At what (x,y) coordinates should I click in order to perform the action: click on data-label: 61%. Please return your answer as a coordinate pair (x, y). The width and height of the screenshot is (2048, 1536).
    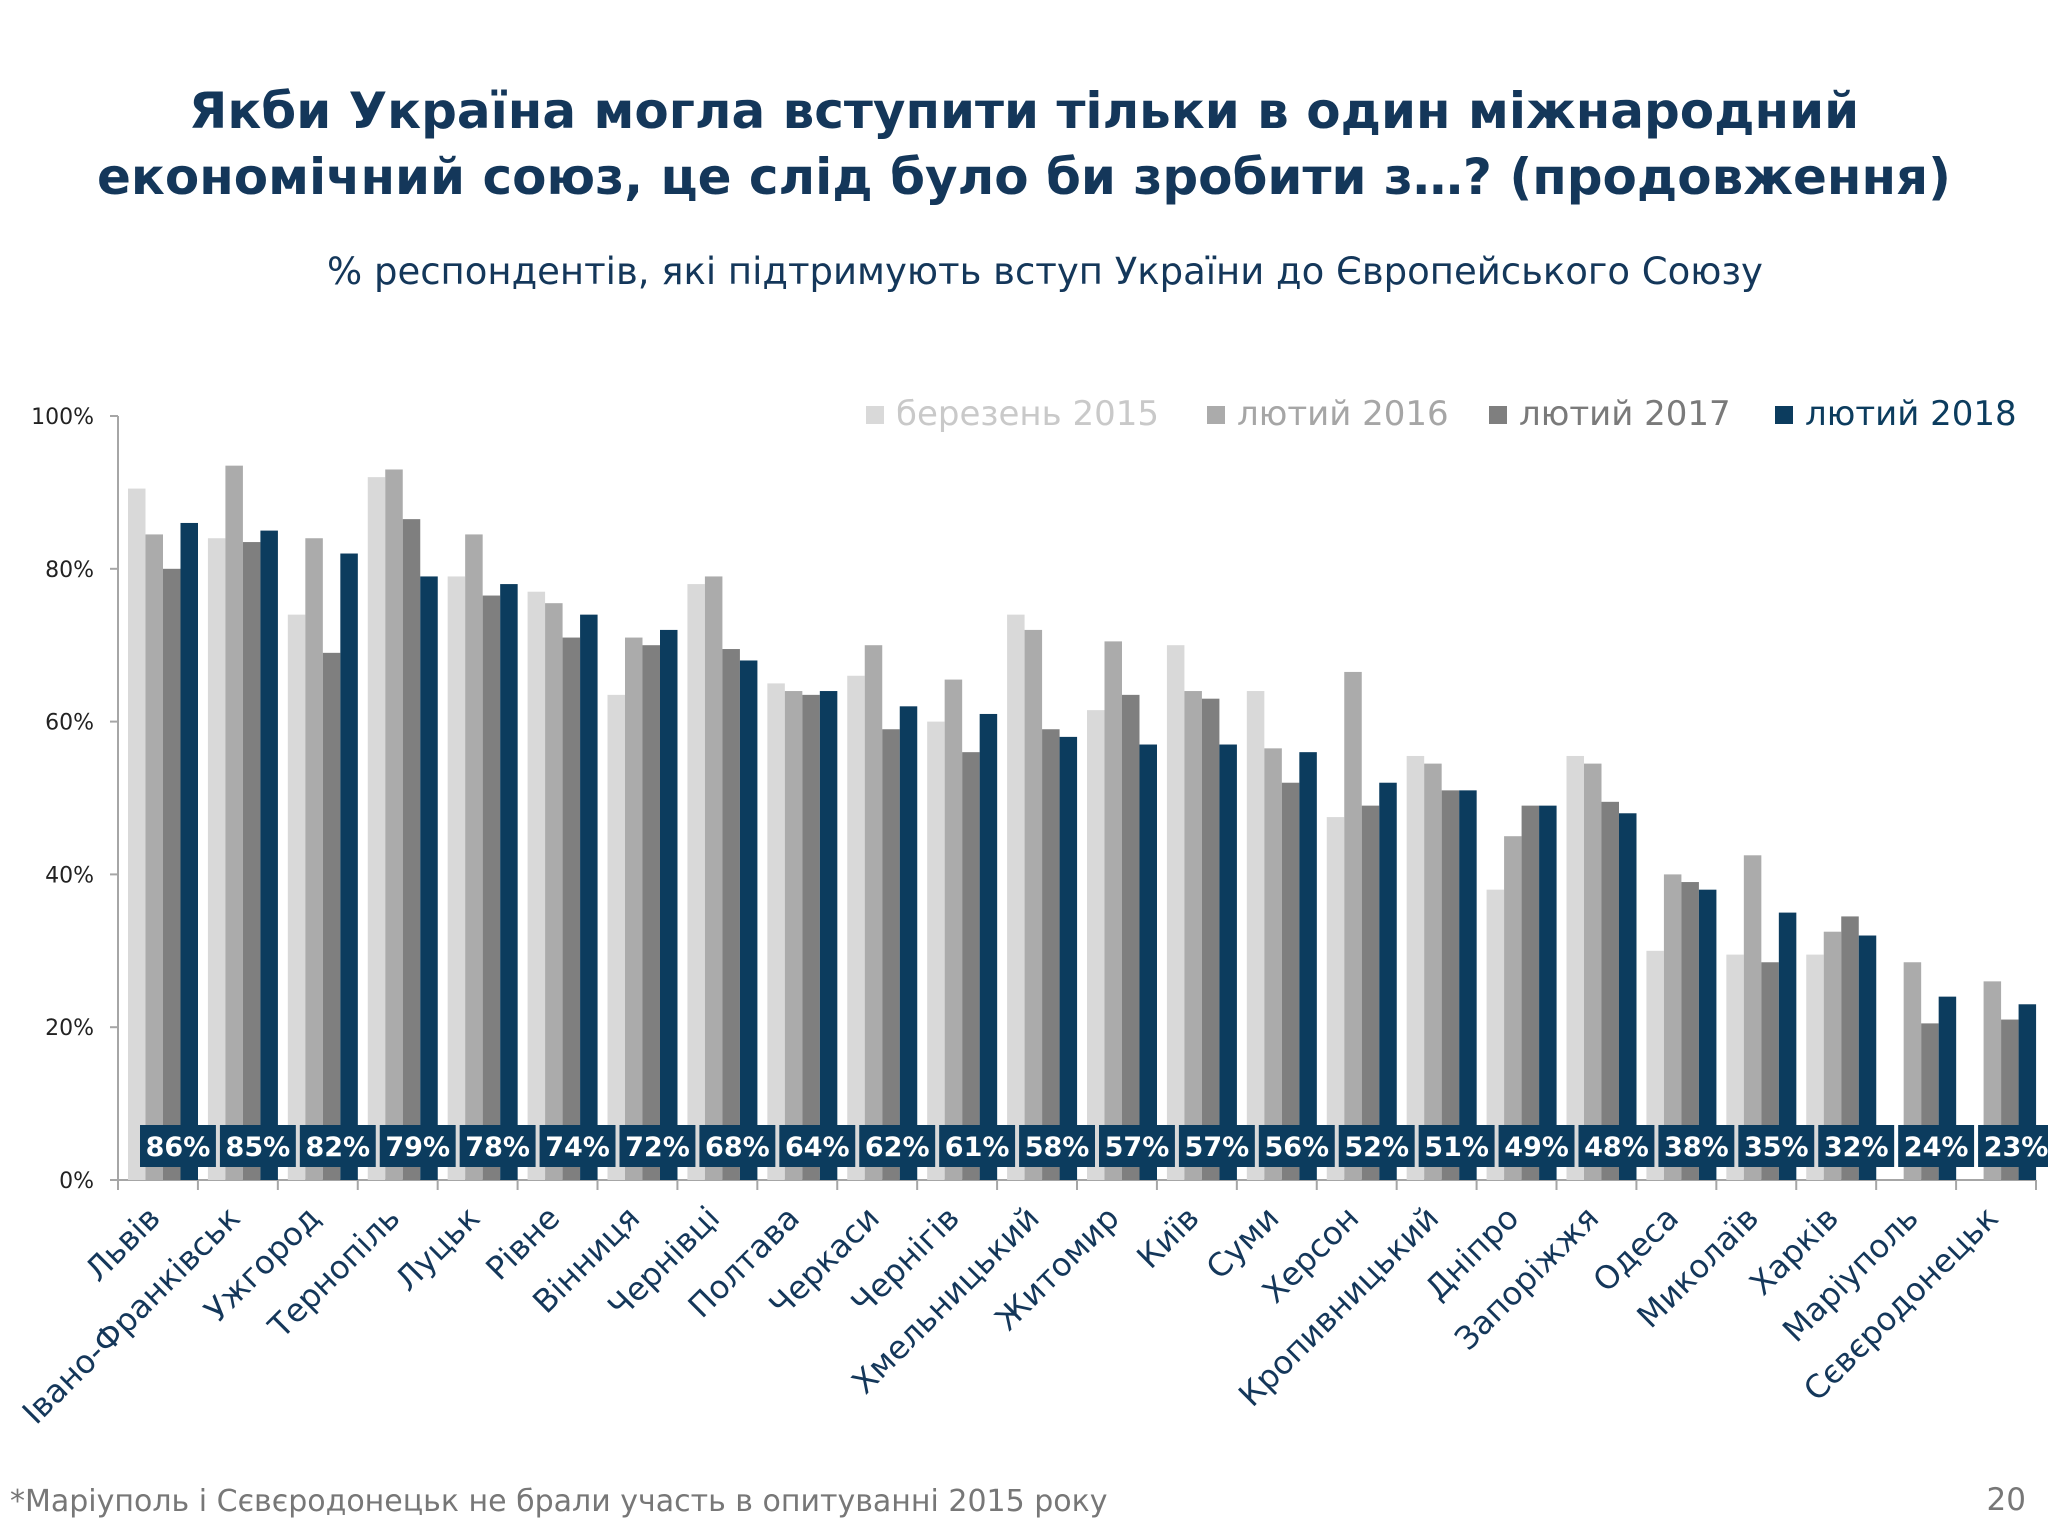
    Looking at the image, I should click on (977, 1147).